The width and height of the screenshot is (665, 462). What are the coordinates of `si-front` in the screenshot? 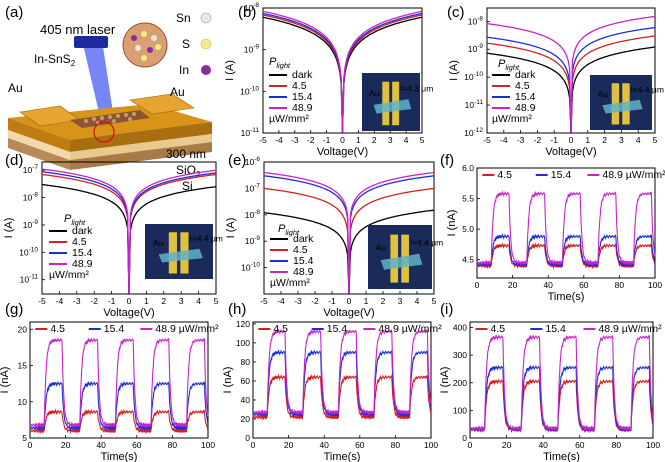 It's located at (141, 156).